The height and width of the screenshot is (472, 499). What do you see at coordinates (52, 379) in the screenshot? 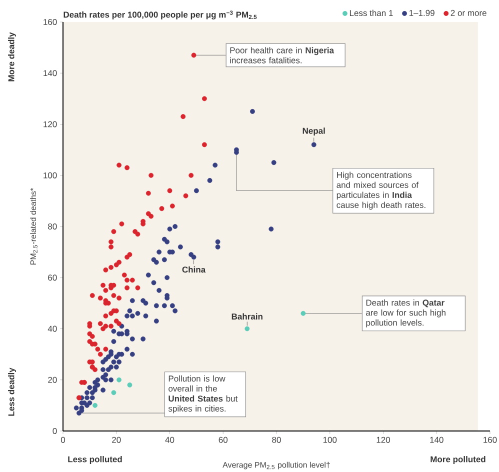
I see `y-tick-label: 20` at bounding box center [52, 379].